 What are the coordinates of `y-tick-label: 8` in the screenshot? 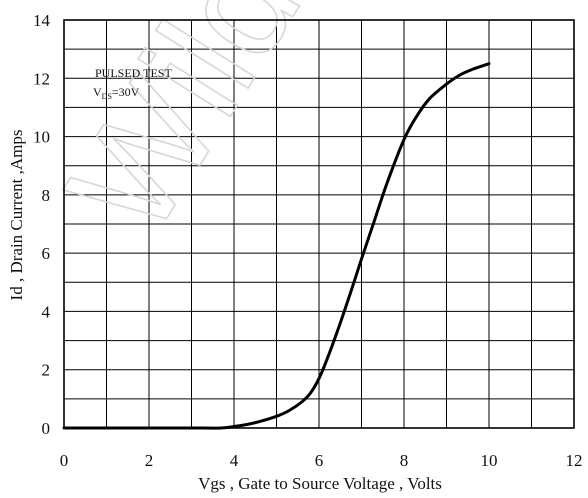 It's located at (46, 195).